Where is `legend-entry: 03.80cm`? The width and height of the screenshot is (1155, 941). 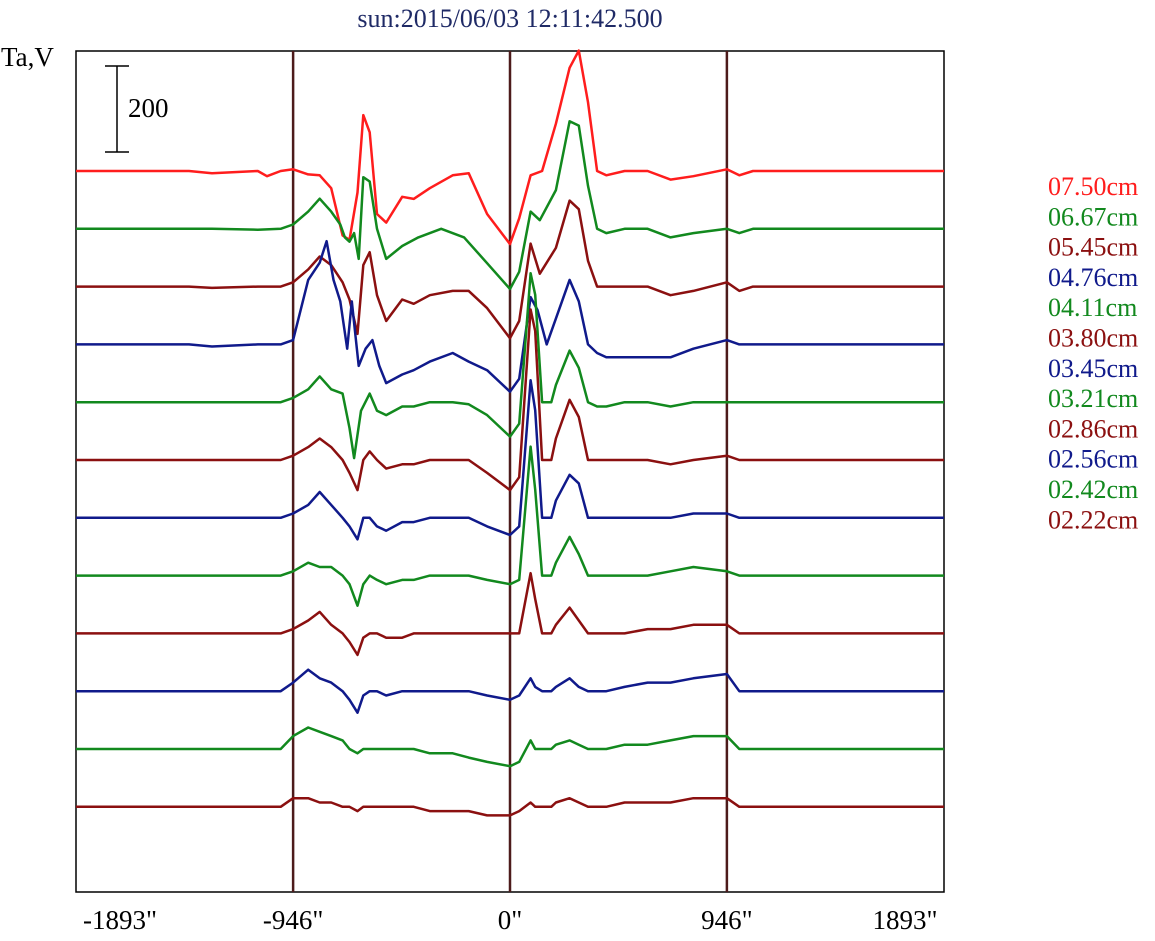 legend-entry: 03.80cm is located at coordinates (1093, 338).